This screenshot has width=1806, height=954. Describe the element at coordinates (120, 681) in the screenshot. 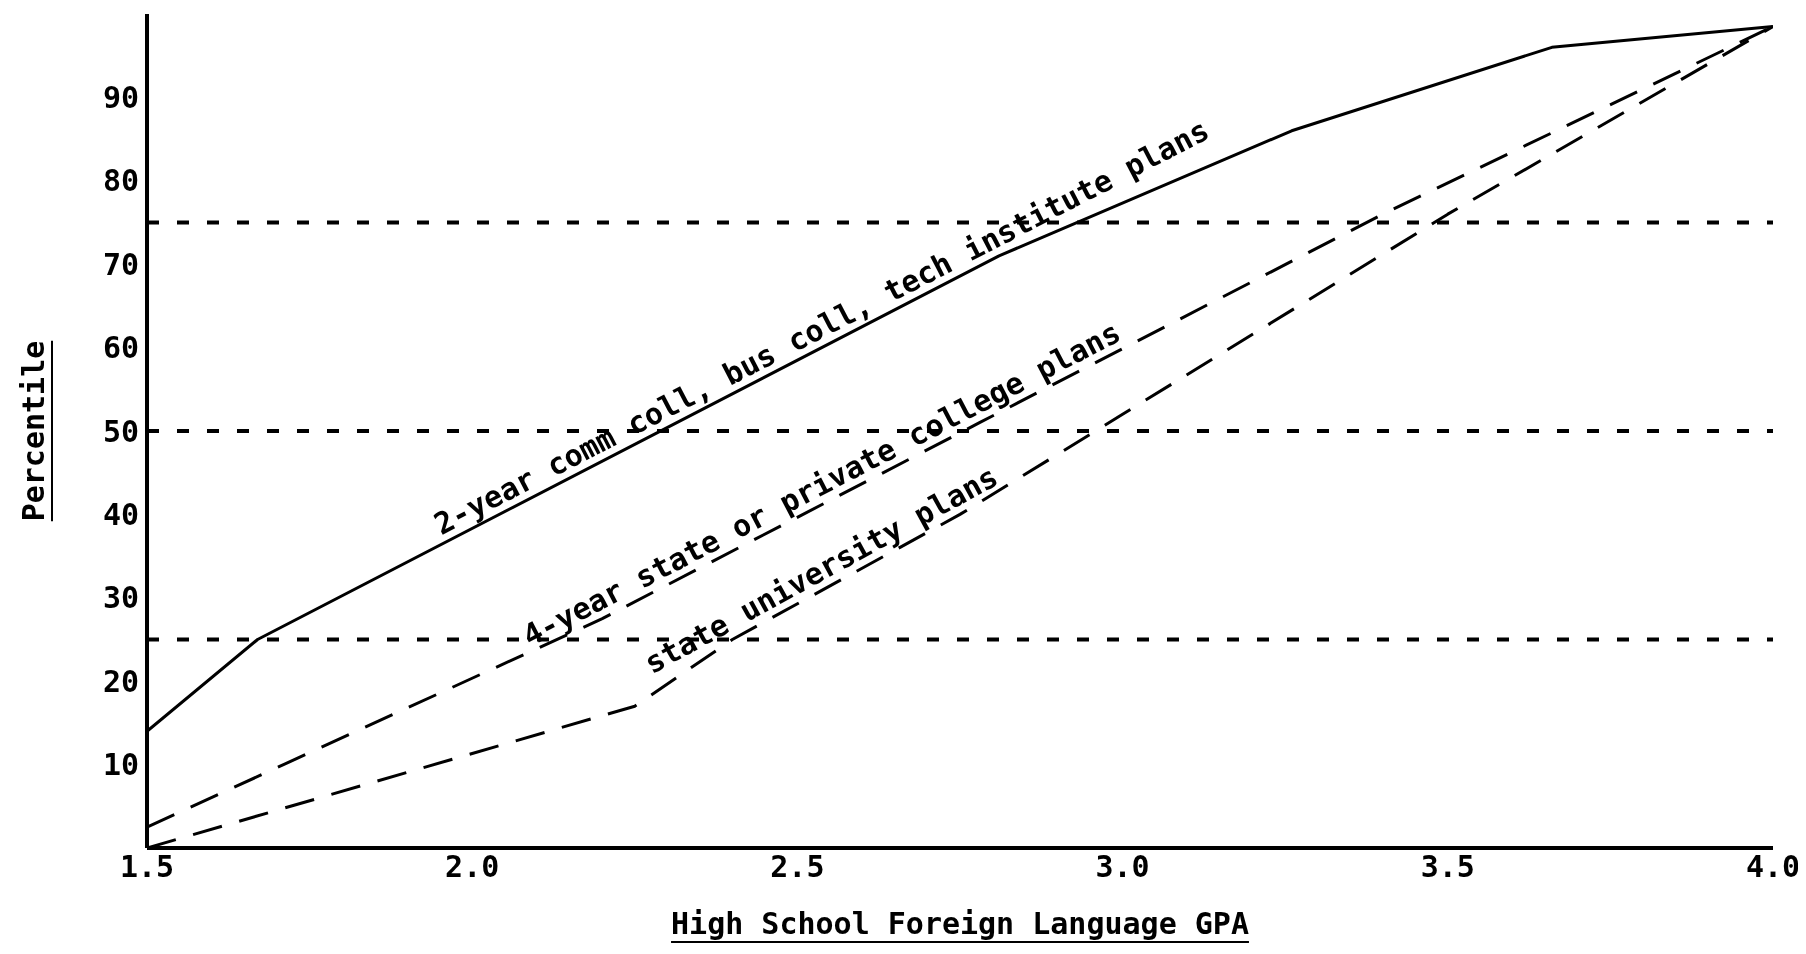

I see `y-tick-label: 20` at that location.